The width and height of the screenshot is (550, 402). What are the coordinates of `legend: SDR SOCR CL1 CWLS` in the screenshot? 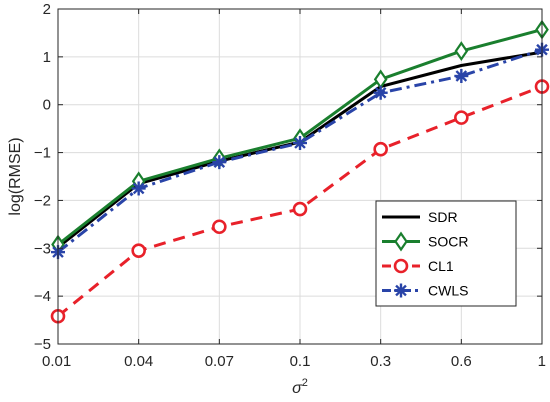 It's located at (446, 253).